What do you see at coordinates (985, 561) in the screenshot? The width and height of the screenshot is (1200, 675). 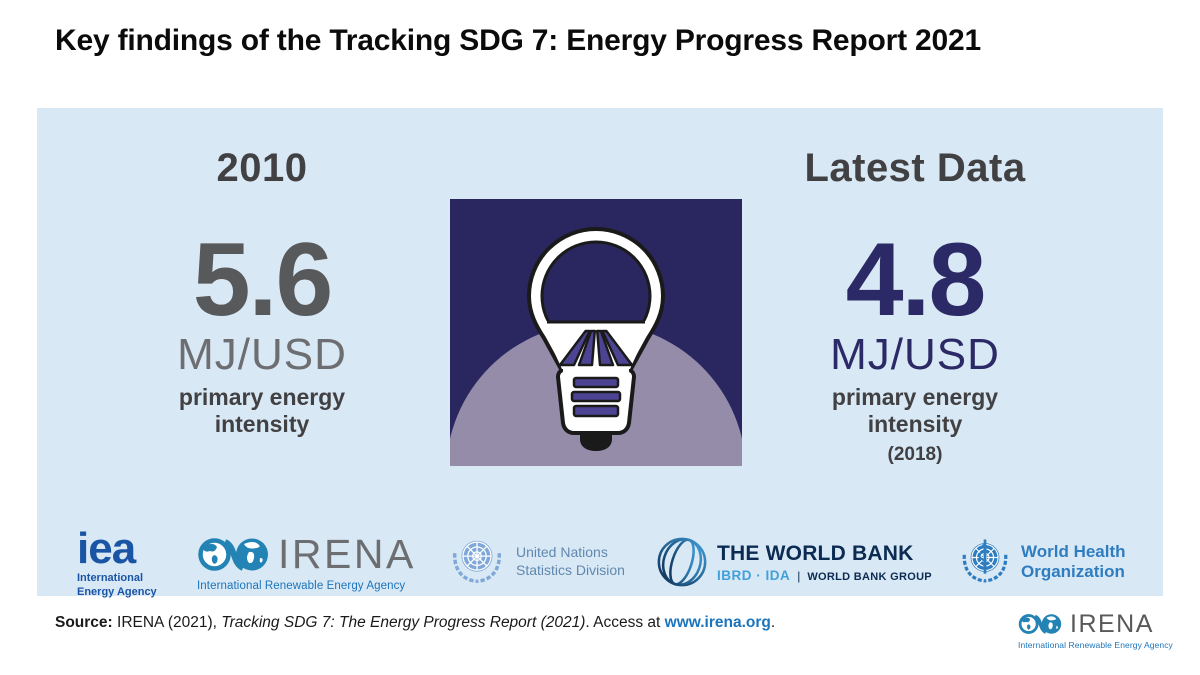 I see `who-emblem-icon` at bounding box center [985, 561].